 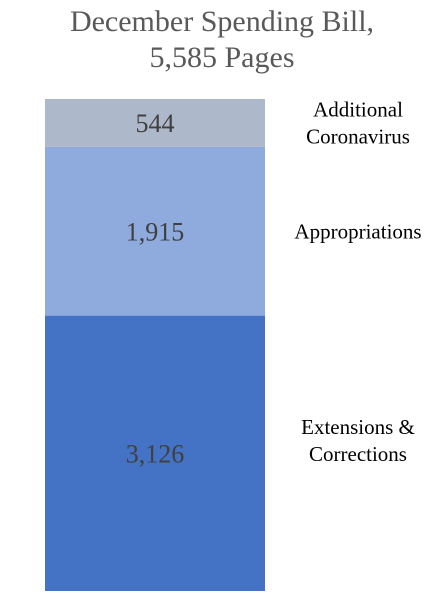 What do you see at coordinates (358, 109) in the screenshot?
I see `series-label-2-line-0: Additional` at bounding box center [358, 109].